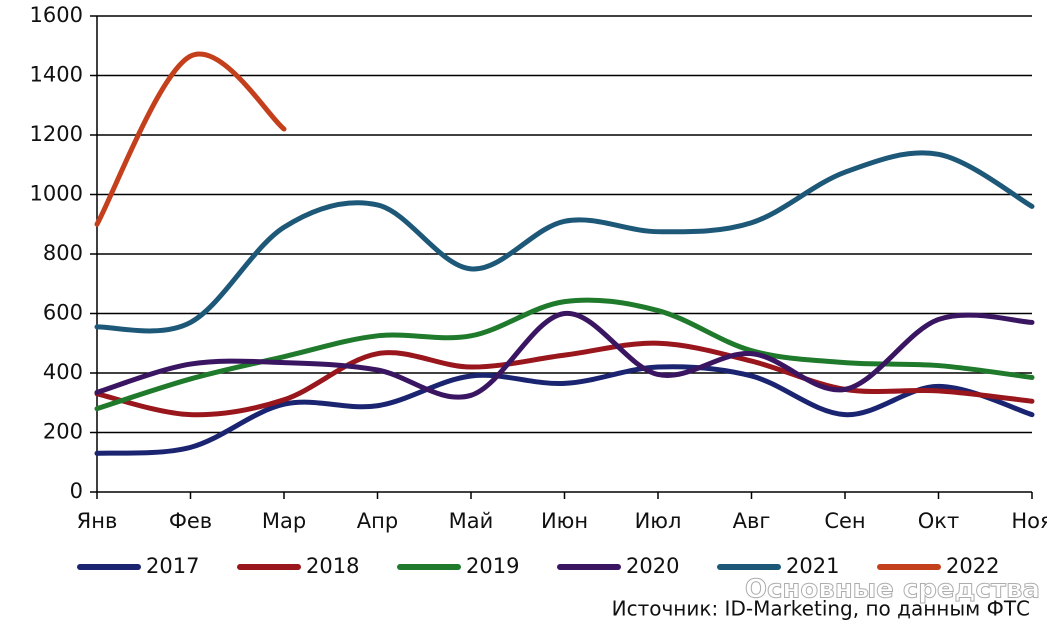  I want to click on x-tick-label: Июн, so click(564, 521).